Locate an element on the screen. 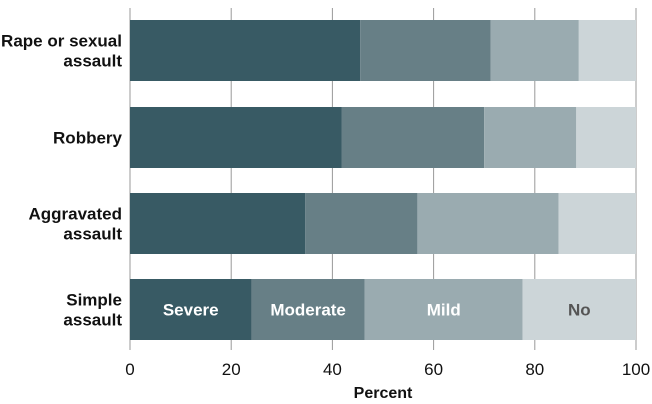  segment-label-no: No is located at coordinates (579, 310).